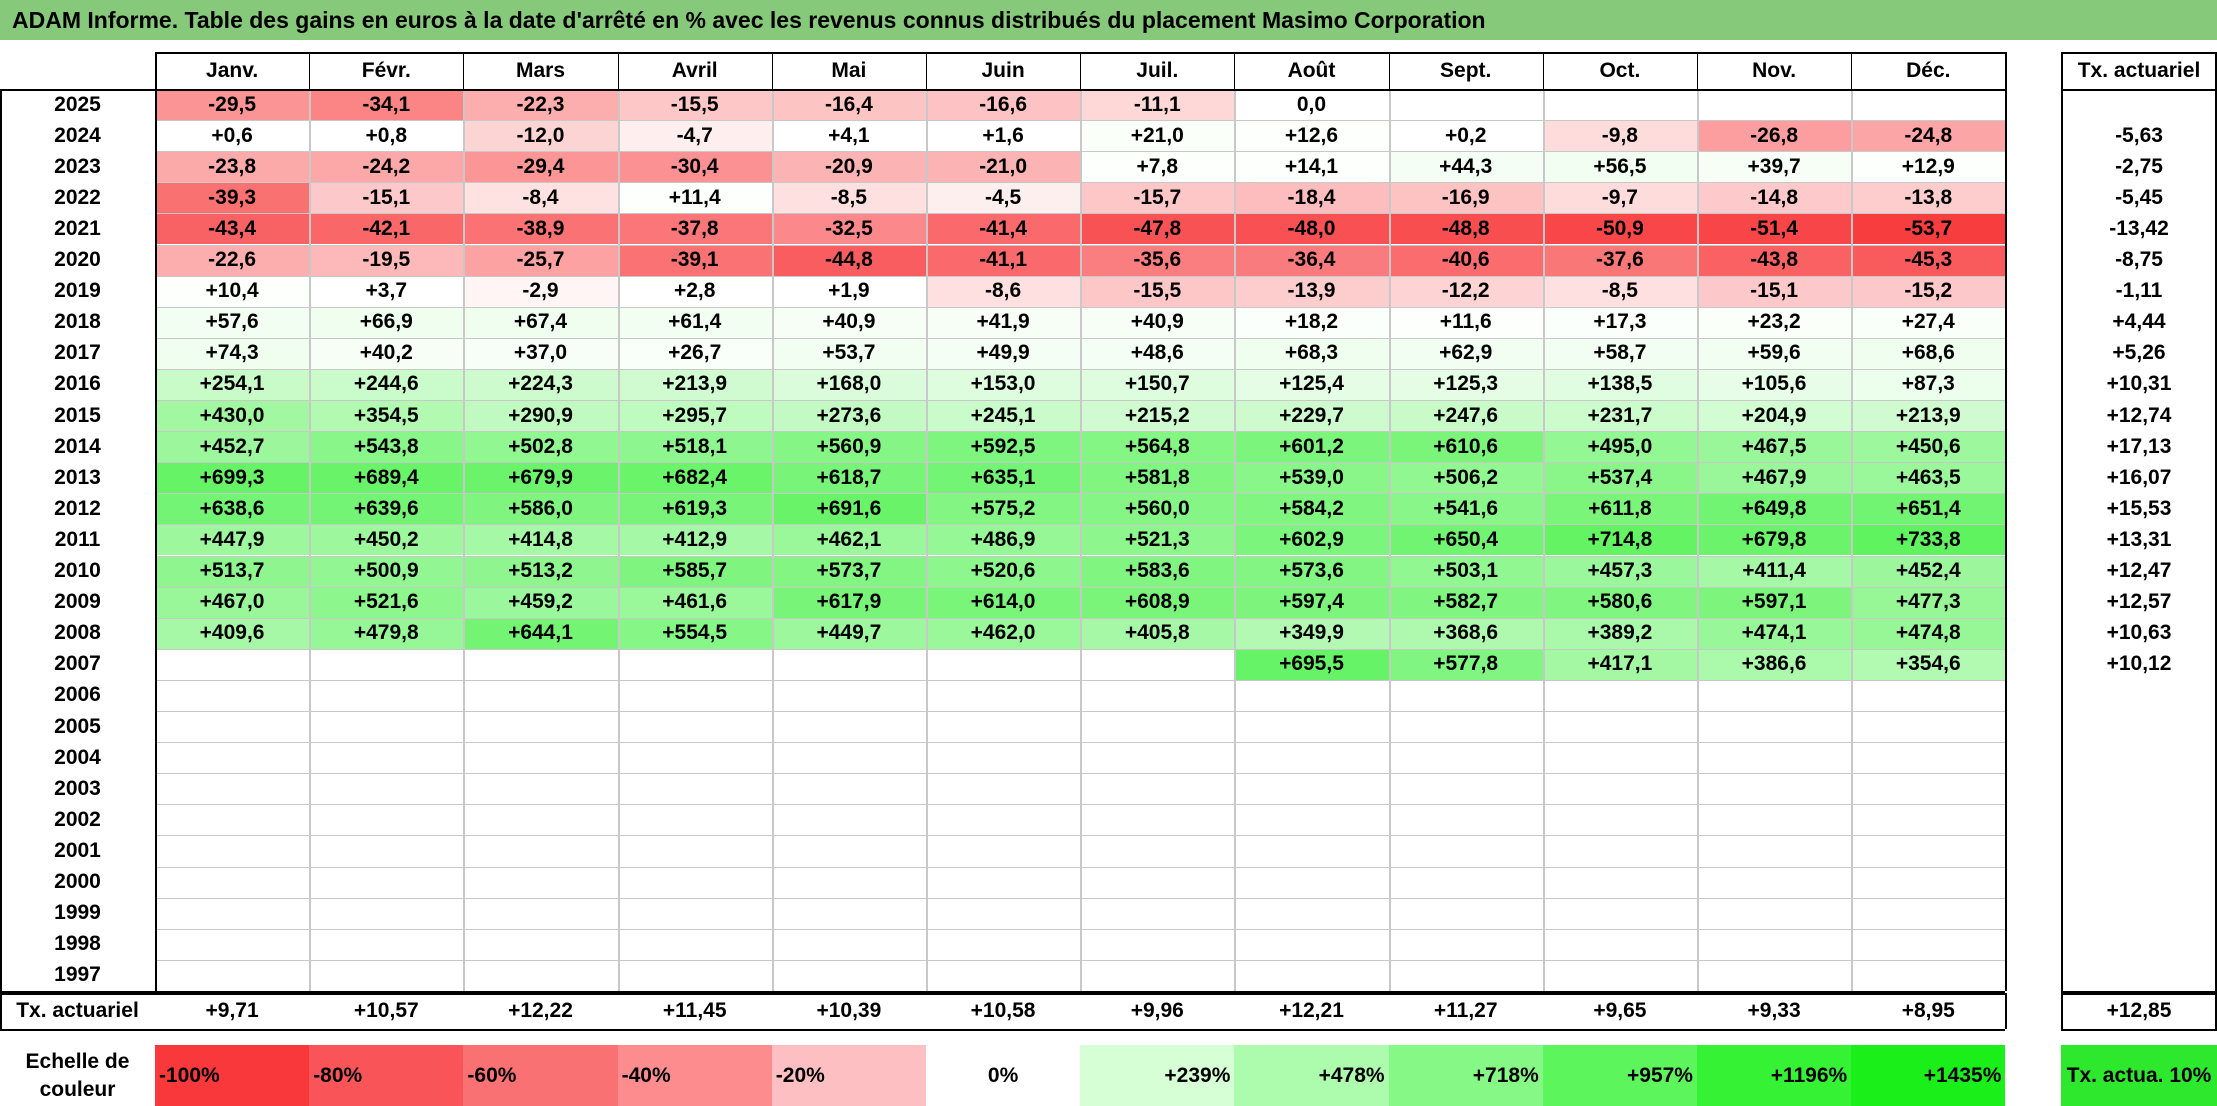 The height and width of the screenshot is (1106, 2217). Describe the element at coordinates (540, 1075) in the screenshot. I see `color-scale-swatch: -60%` at that location.